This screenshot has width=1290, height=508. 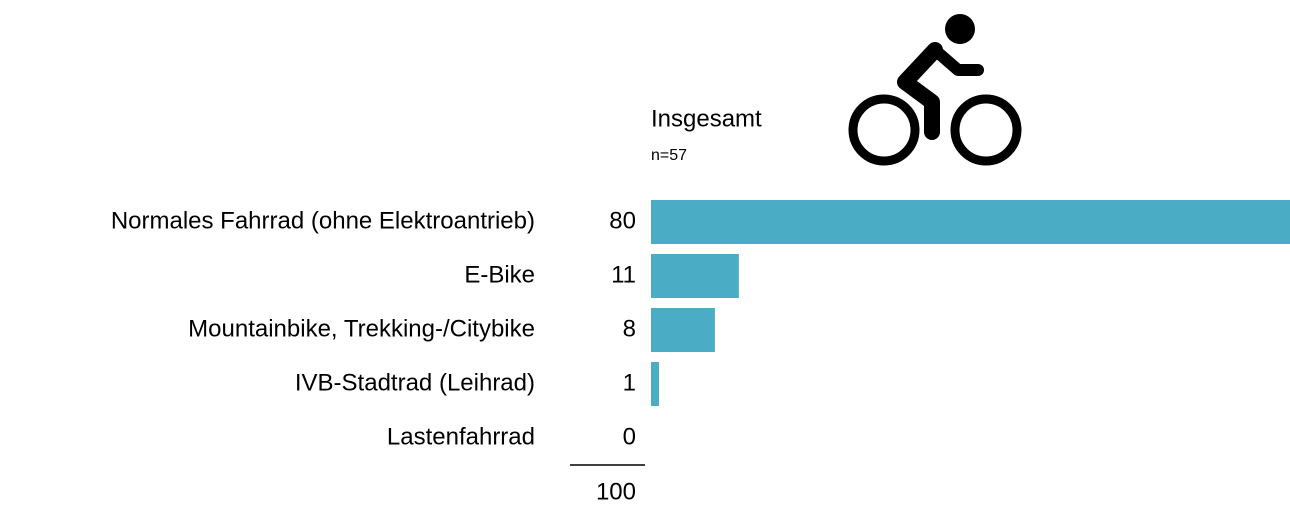 What do you see at coordinates (623, 274) in the screenshot?
I see `value-label: 11` at bounding box center [623, 274].